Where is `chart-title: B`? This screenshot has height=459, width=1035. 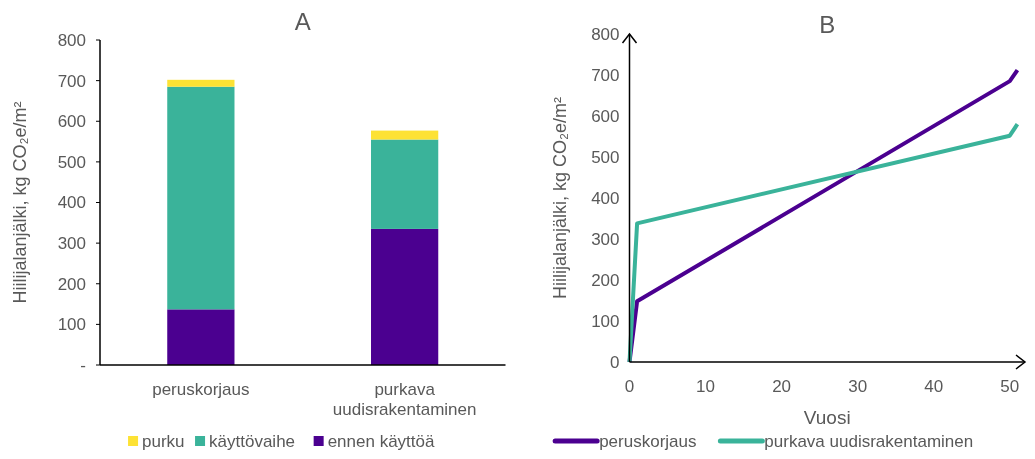 chart-title: B is located at coordinates (827, 24).